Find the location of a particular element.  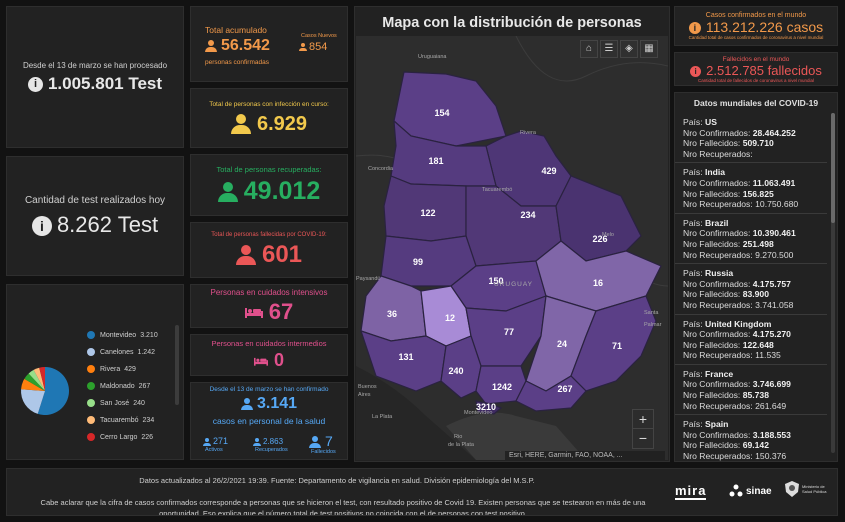

sinae-logo-text: sinae is located at coordinates (759, 491).